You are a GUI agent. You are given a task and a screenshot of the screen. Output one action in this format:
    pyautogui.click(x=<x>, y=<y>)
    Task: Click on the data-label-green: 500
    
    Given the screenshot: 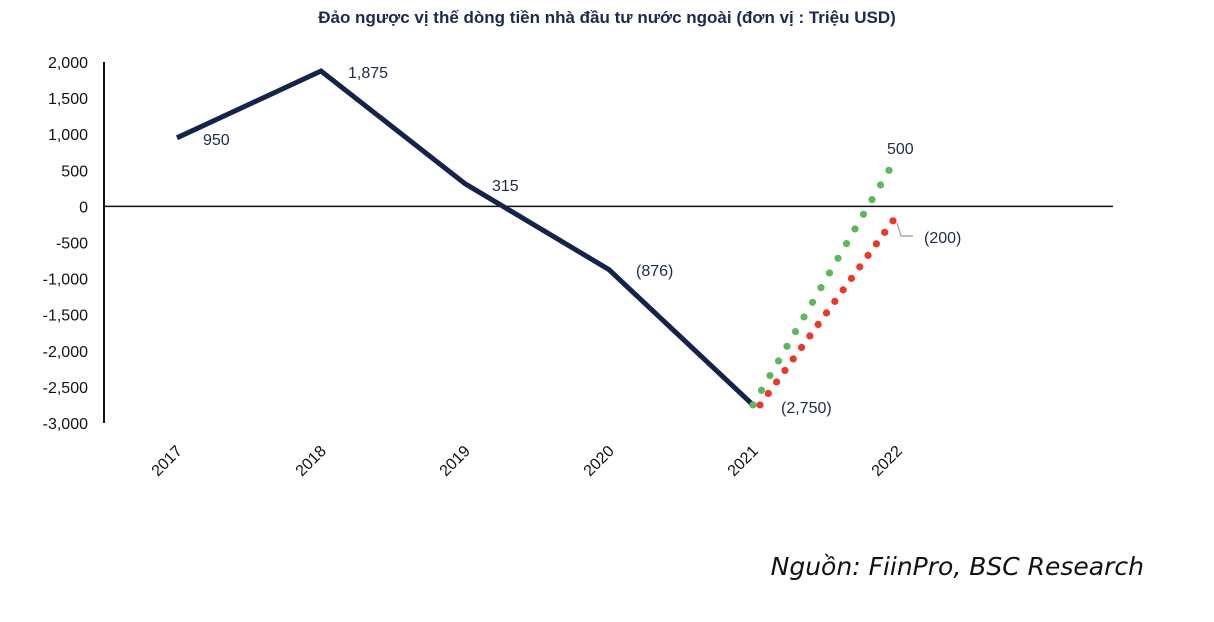 What is the action you would take?
    pyautogui.click(x=900, y=149)
    